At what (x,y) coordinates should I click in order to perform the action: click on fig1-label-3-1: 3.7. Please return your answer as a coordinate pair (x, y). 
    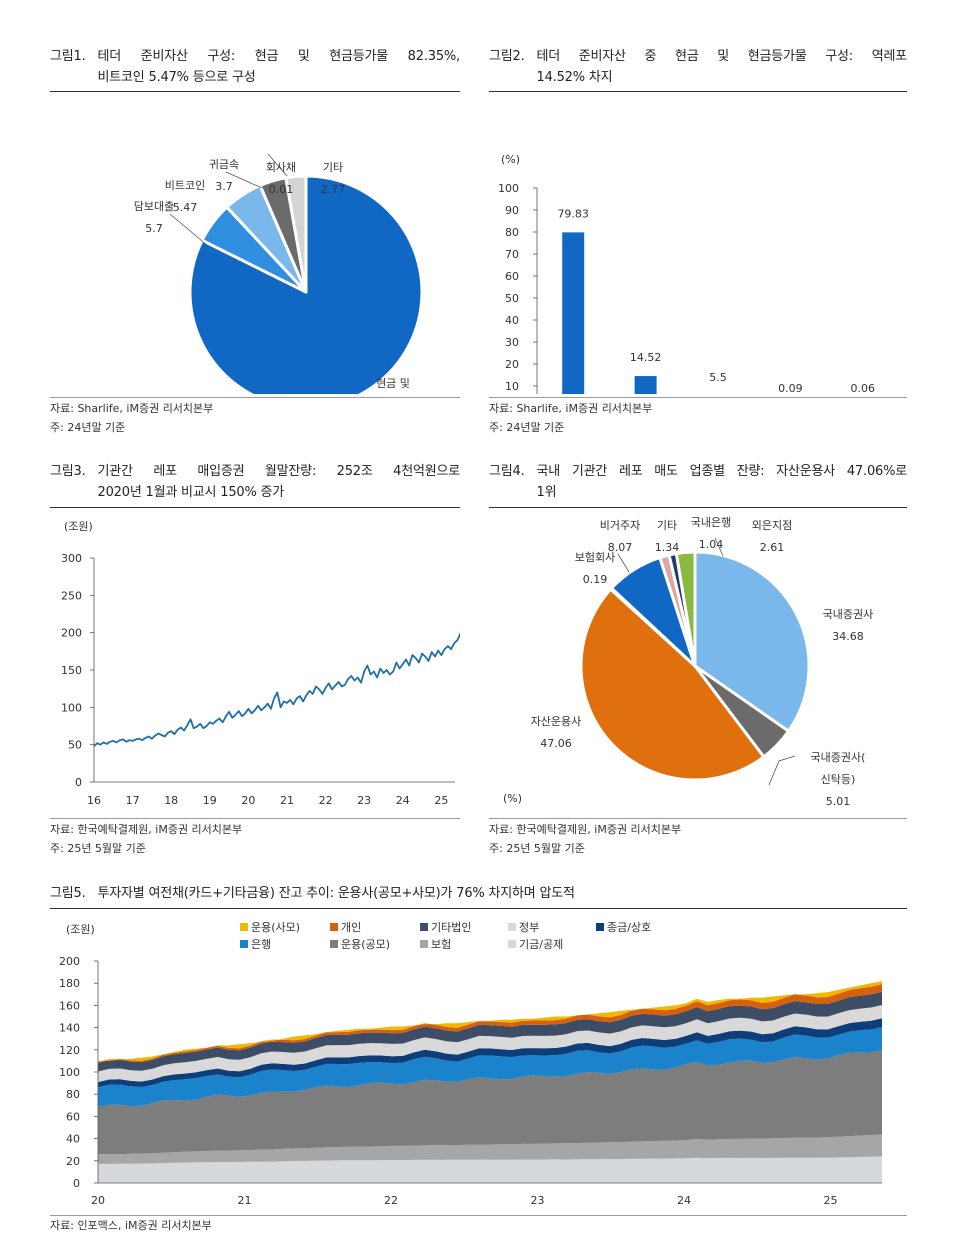
    Looking at the image, I should click on (224, 186).